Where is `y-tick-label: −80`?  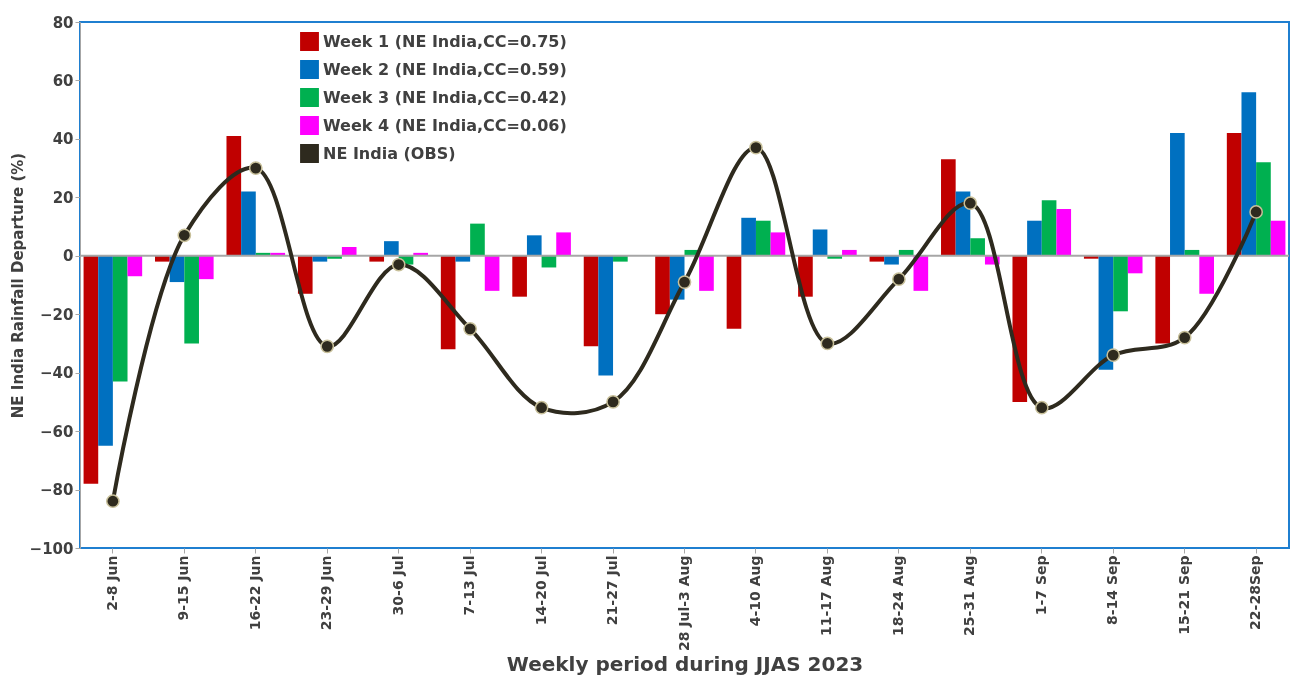 y-tick-label: −80 is located at coordinates (57, 490).